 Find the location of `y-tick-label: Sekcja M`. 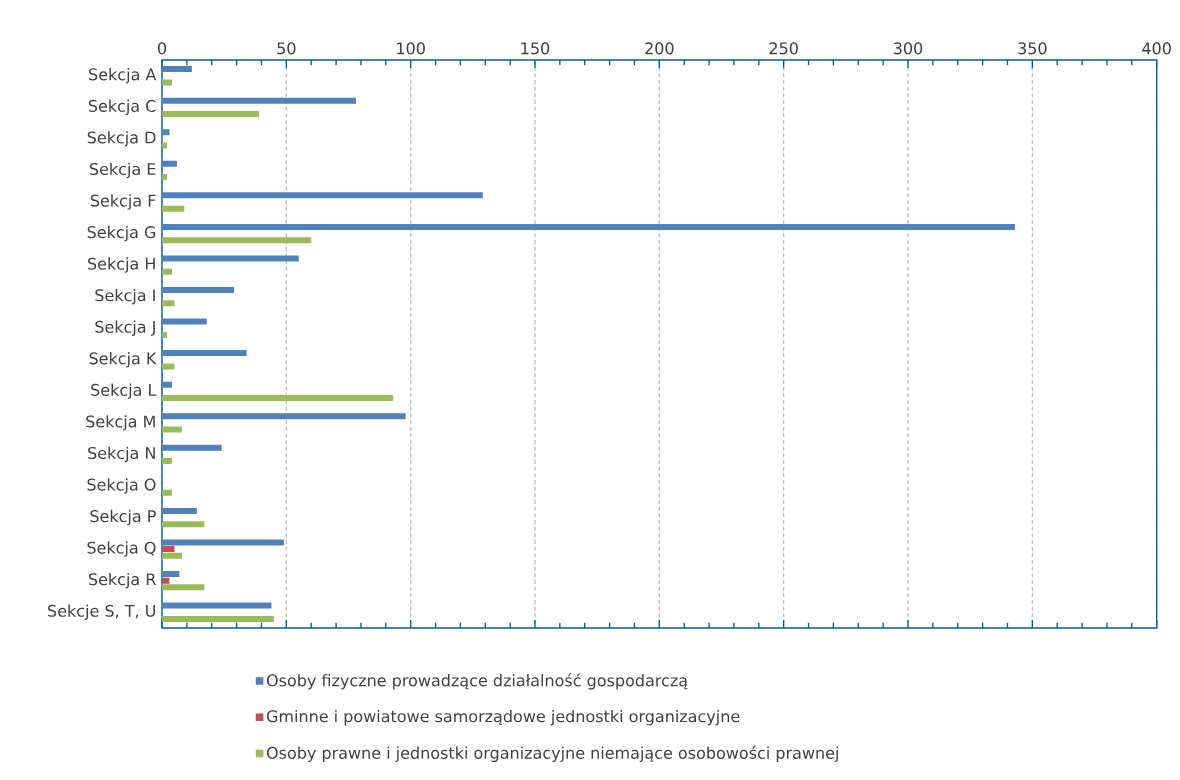

y-tick-label: Sekcja M is located at coordinates (120, 423).